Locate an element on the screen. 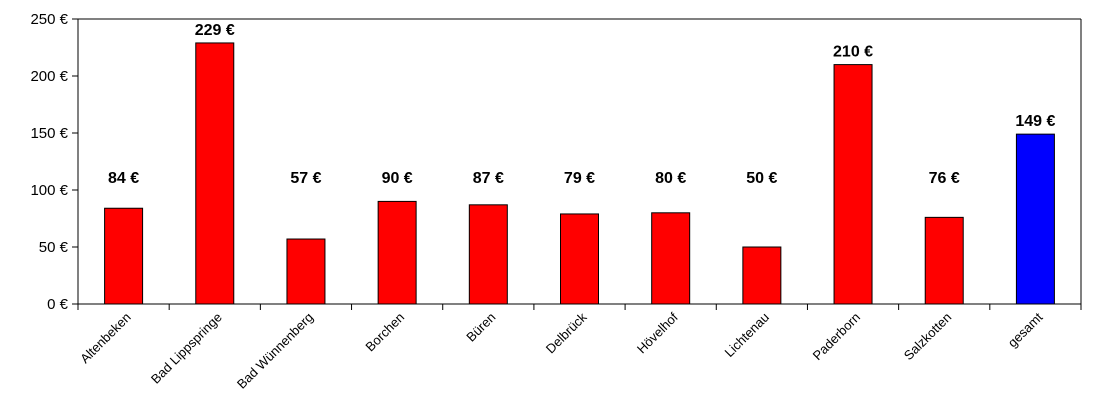  data-label: 210 € is located at coordinates (853, 52).